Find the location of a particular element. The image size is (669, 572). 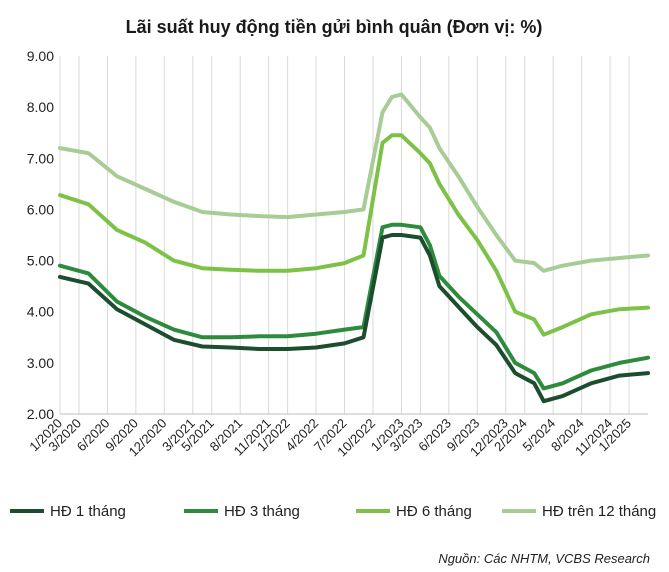

source-note: Nguồn: Các NHTM, VCBS Research is located at coordinates (544, 558).